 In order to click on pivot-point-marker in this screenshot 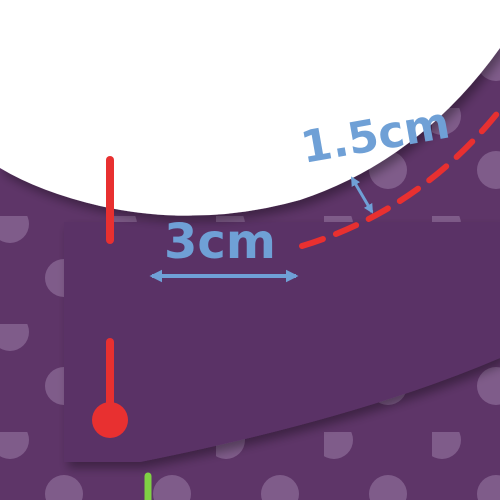, I will do `click(110, 420)`.